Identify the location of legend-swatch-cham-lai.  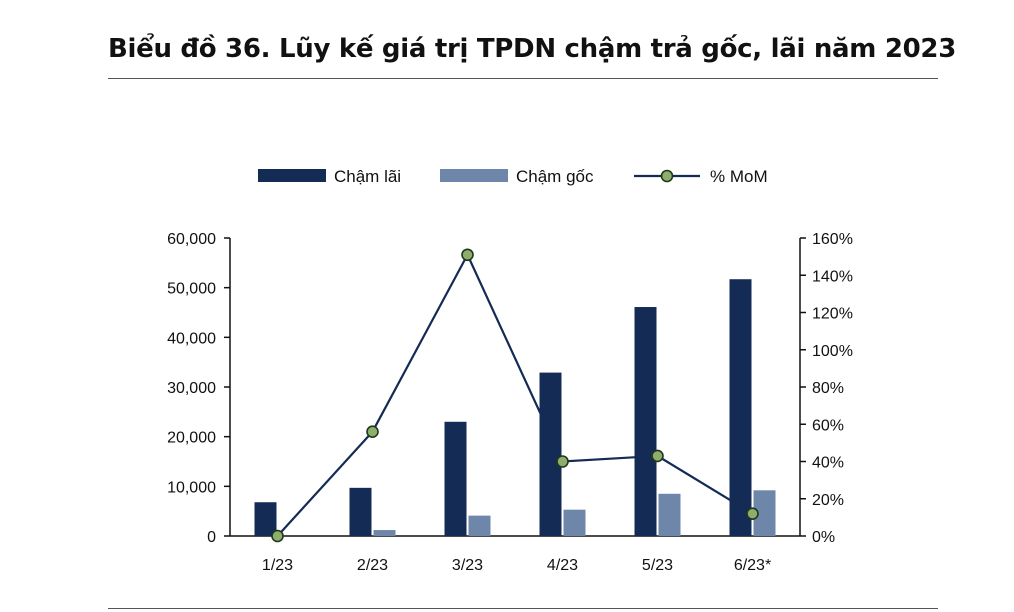
(292, 175).